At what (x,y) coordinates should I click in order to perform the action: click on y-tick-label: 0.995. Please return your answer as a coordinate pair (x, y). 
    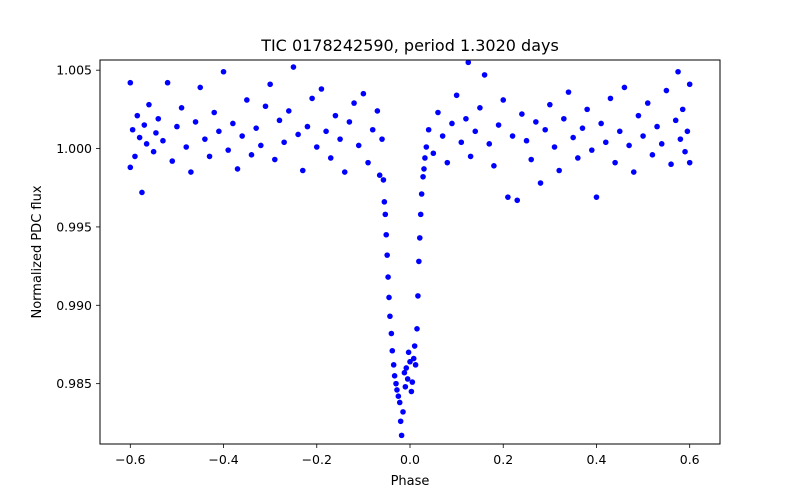
    Looking at the image, I should click on (74, 226).